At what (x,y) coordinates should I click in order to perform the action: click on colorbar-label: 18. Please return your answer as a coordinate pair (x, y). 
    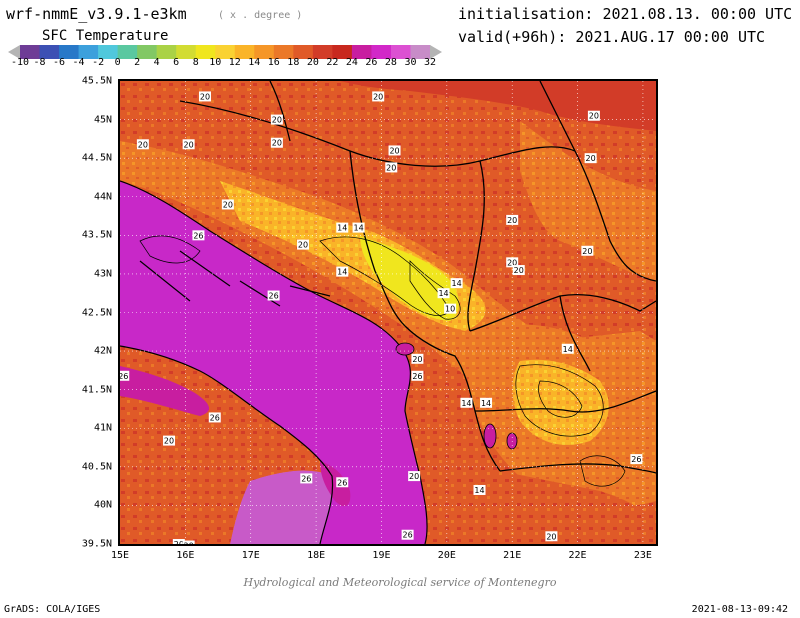
    Looking at the image, I should click on (293, 62).